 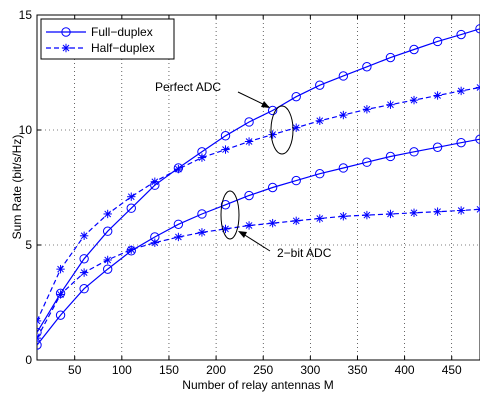 I want to click on x-tick-label: 200, so click(x=216, y=370).